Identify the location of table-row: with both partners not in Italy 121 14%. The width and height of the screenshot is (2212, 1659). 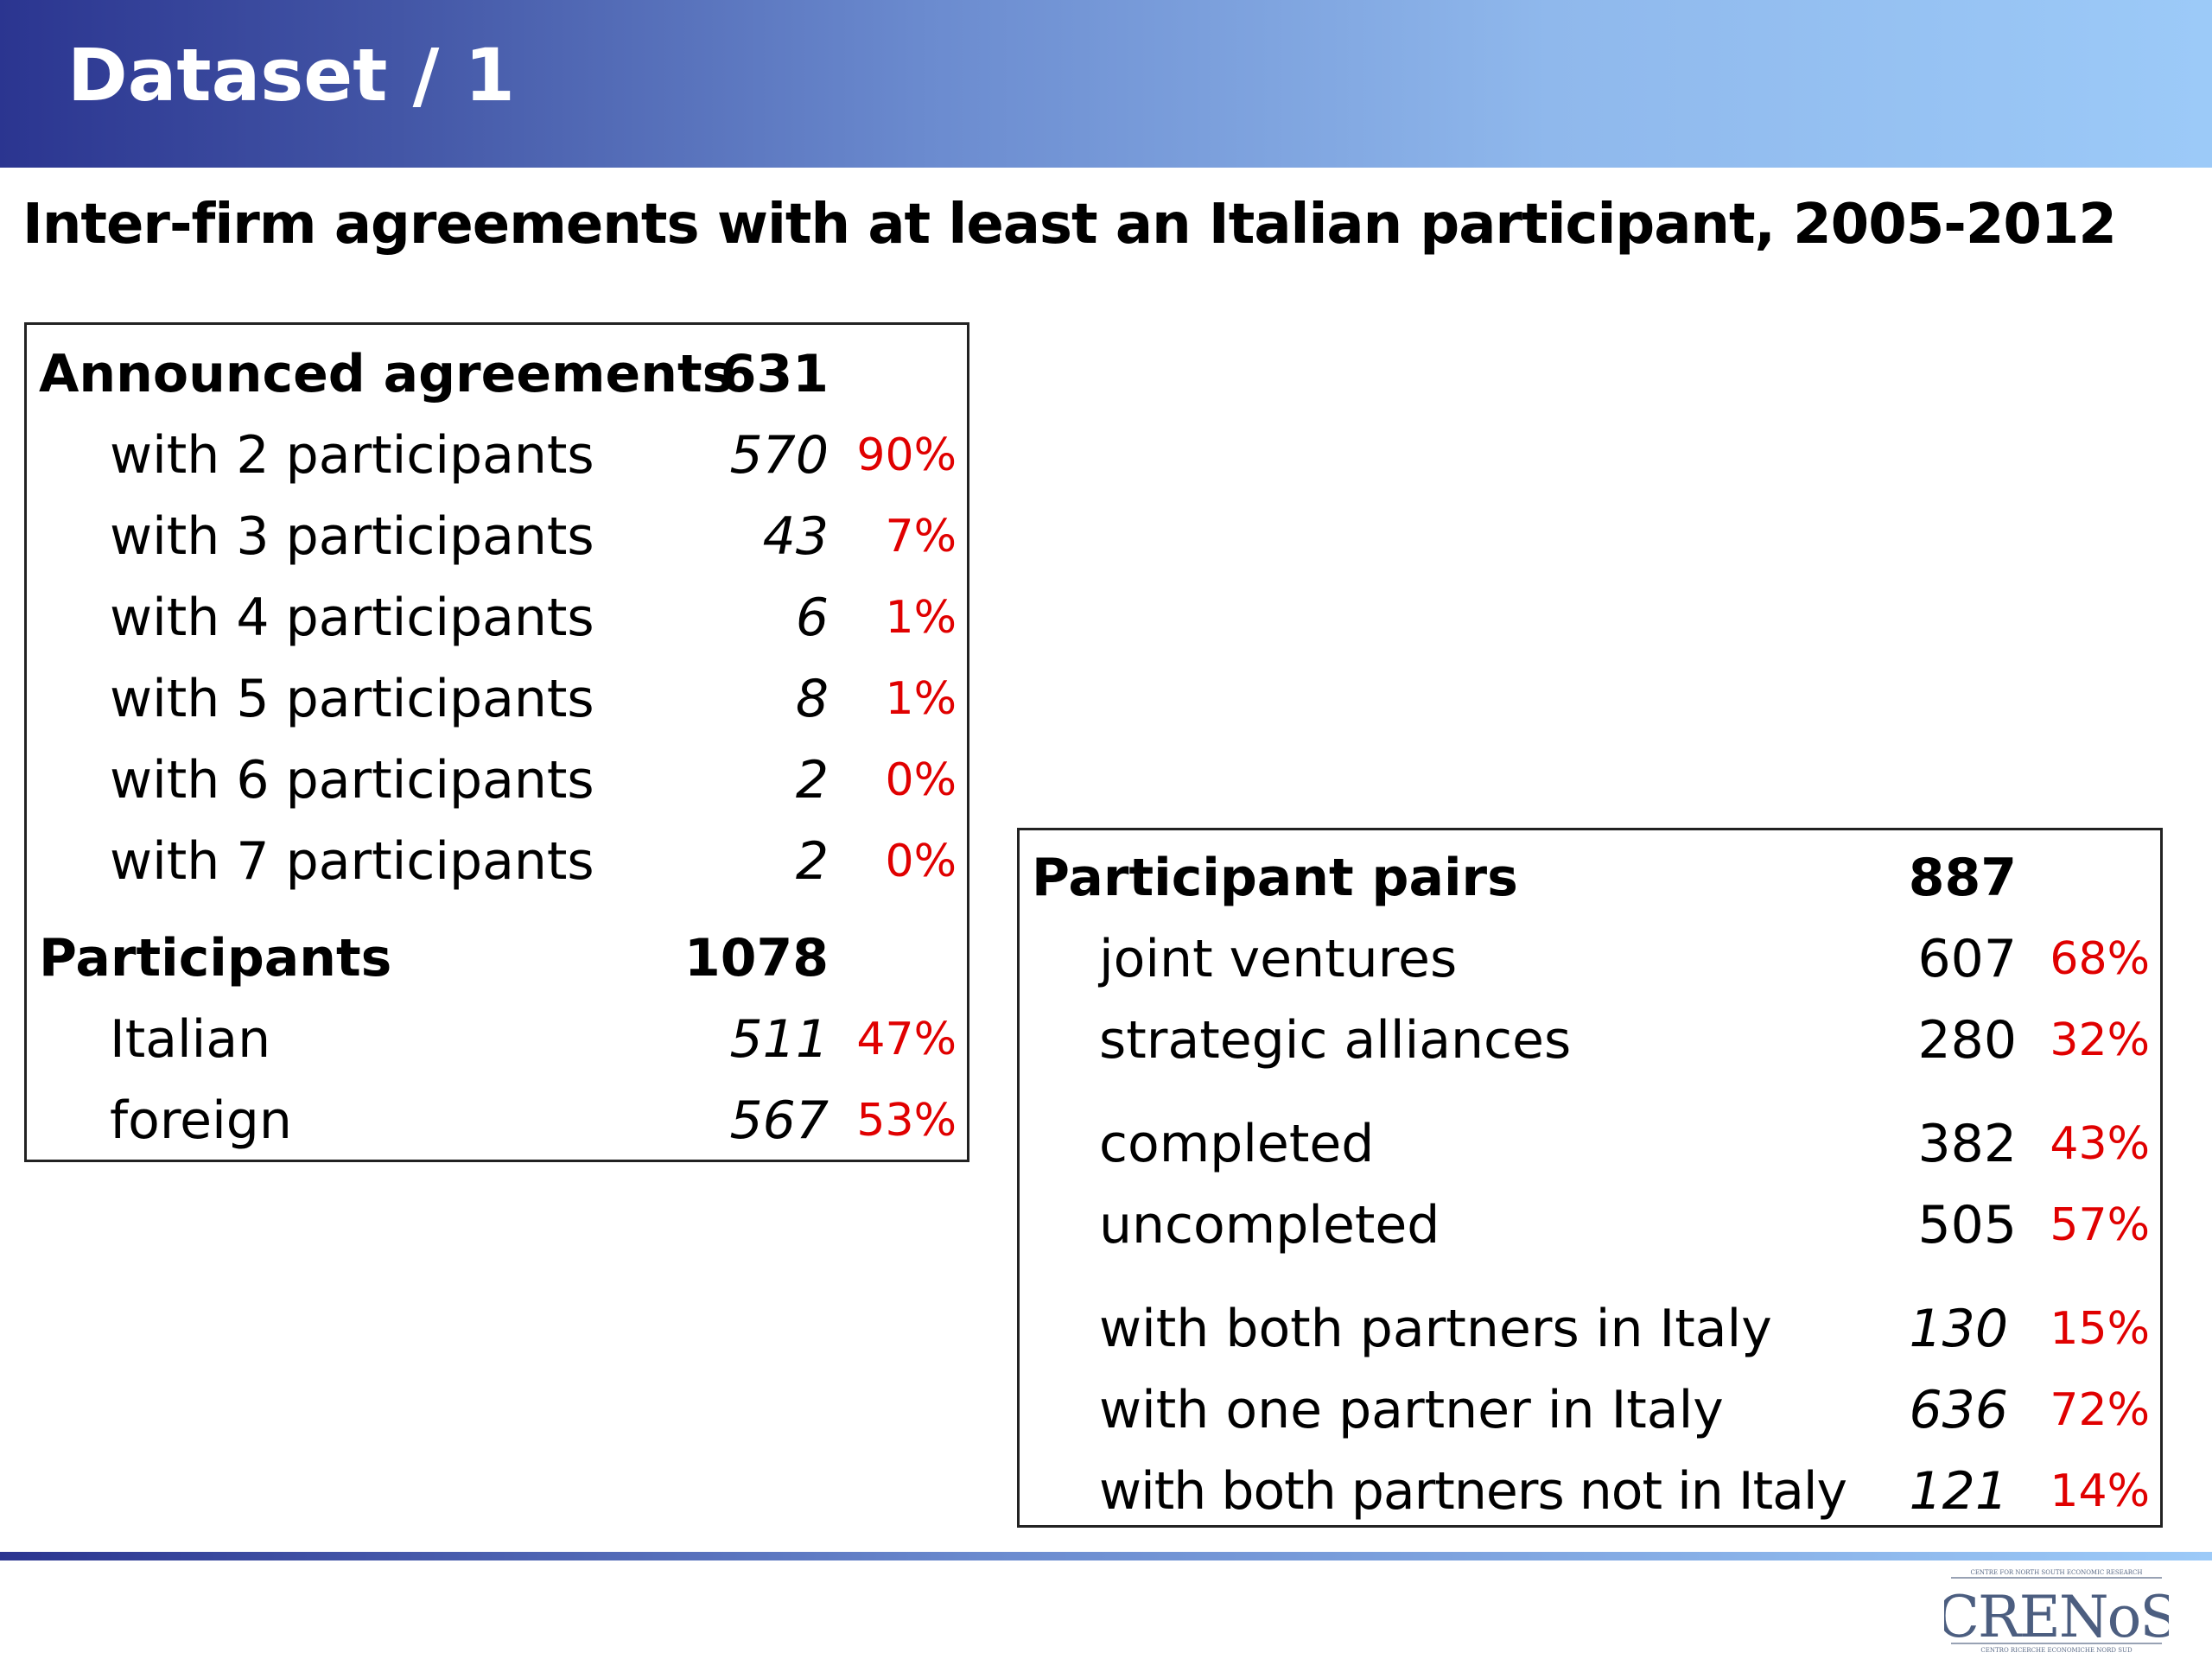
(1590, 1491).